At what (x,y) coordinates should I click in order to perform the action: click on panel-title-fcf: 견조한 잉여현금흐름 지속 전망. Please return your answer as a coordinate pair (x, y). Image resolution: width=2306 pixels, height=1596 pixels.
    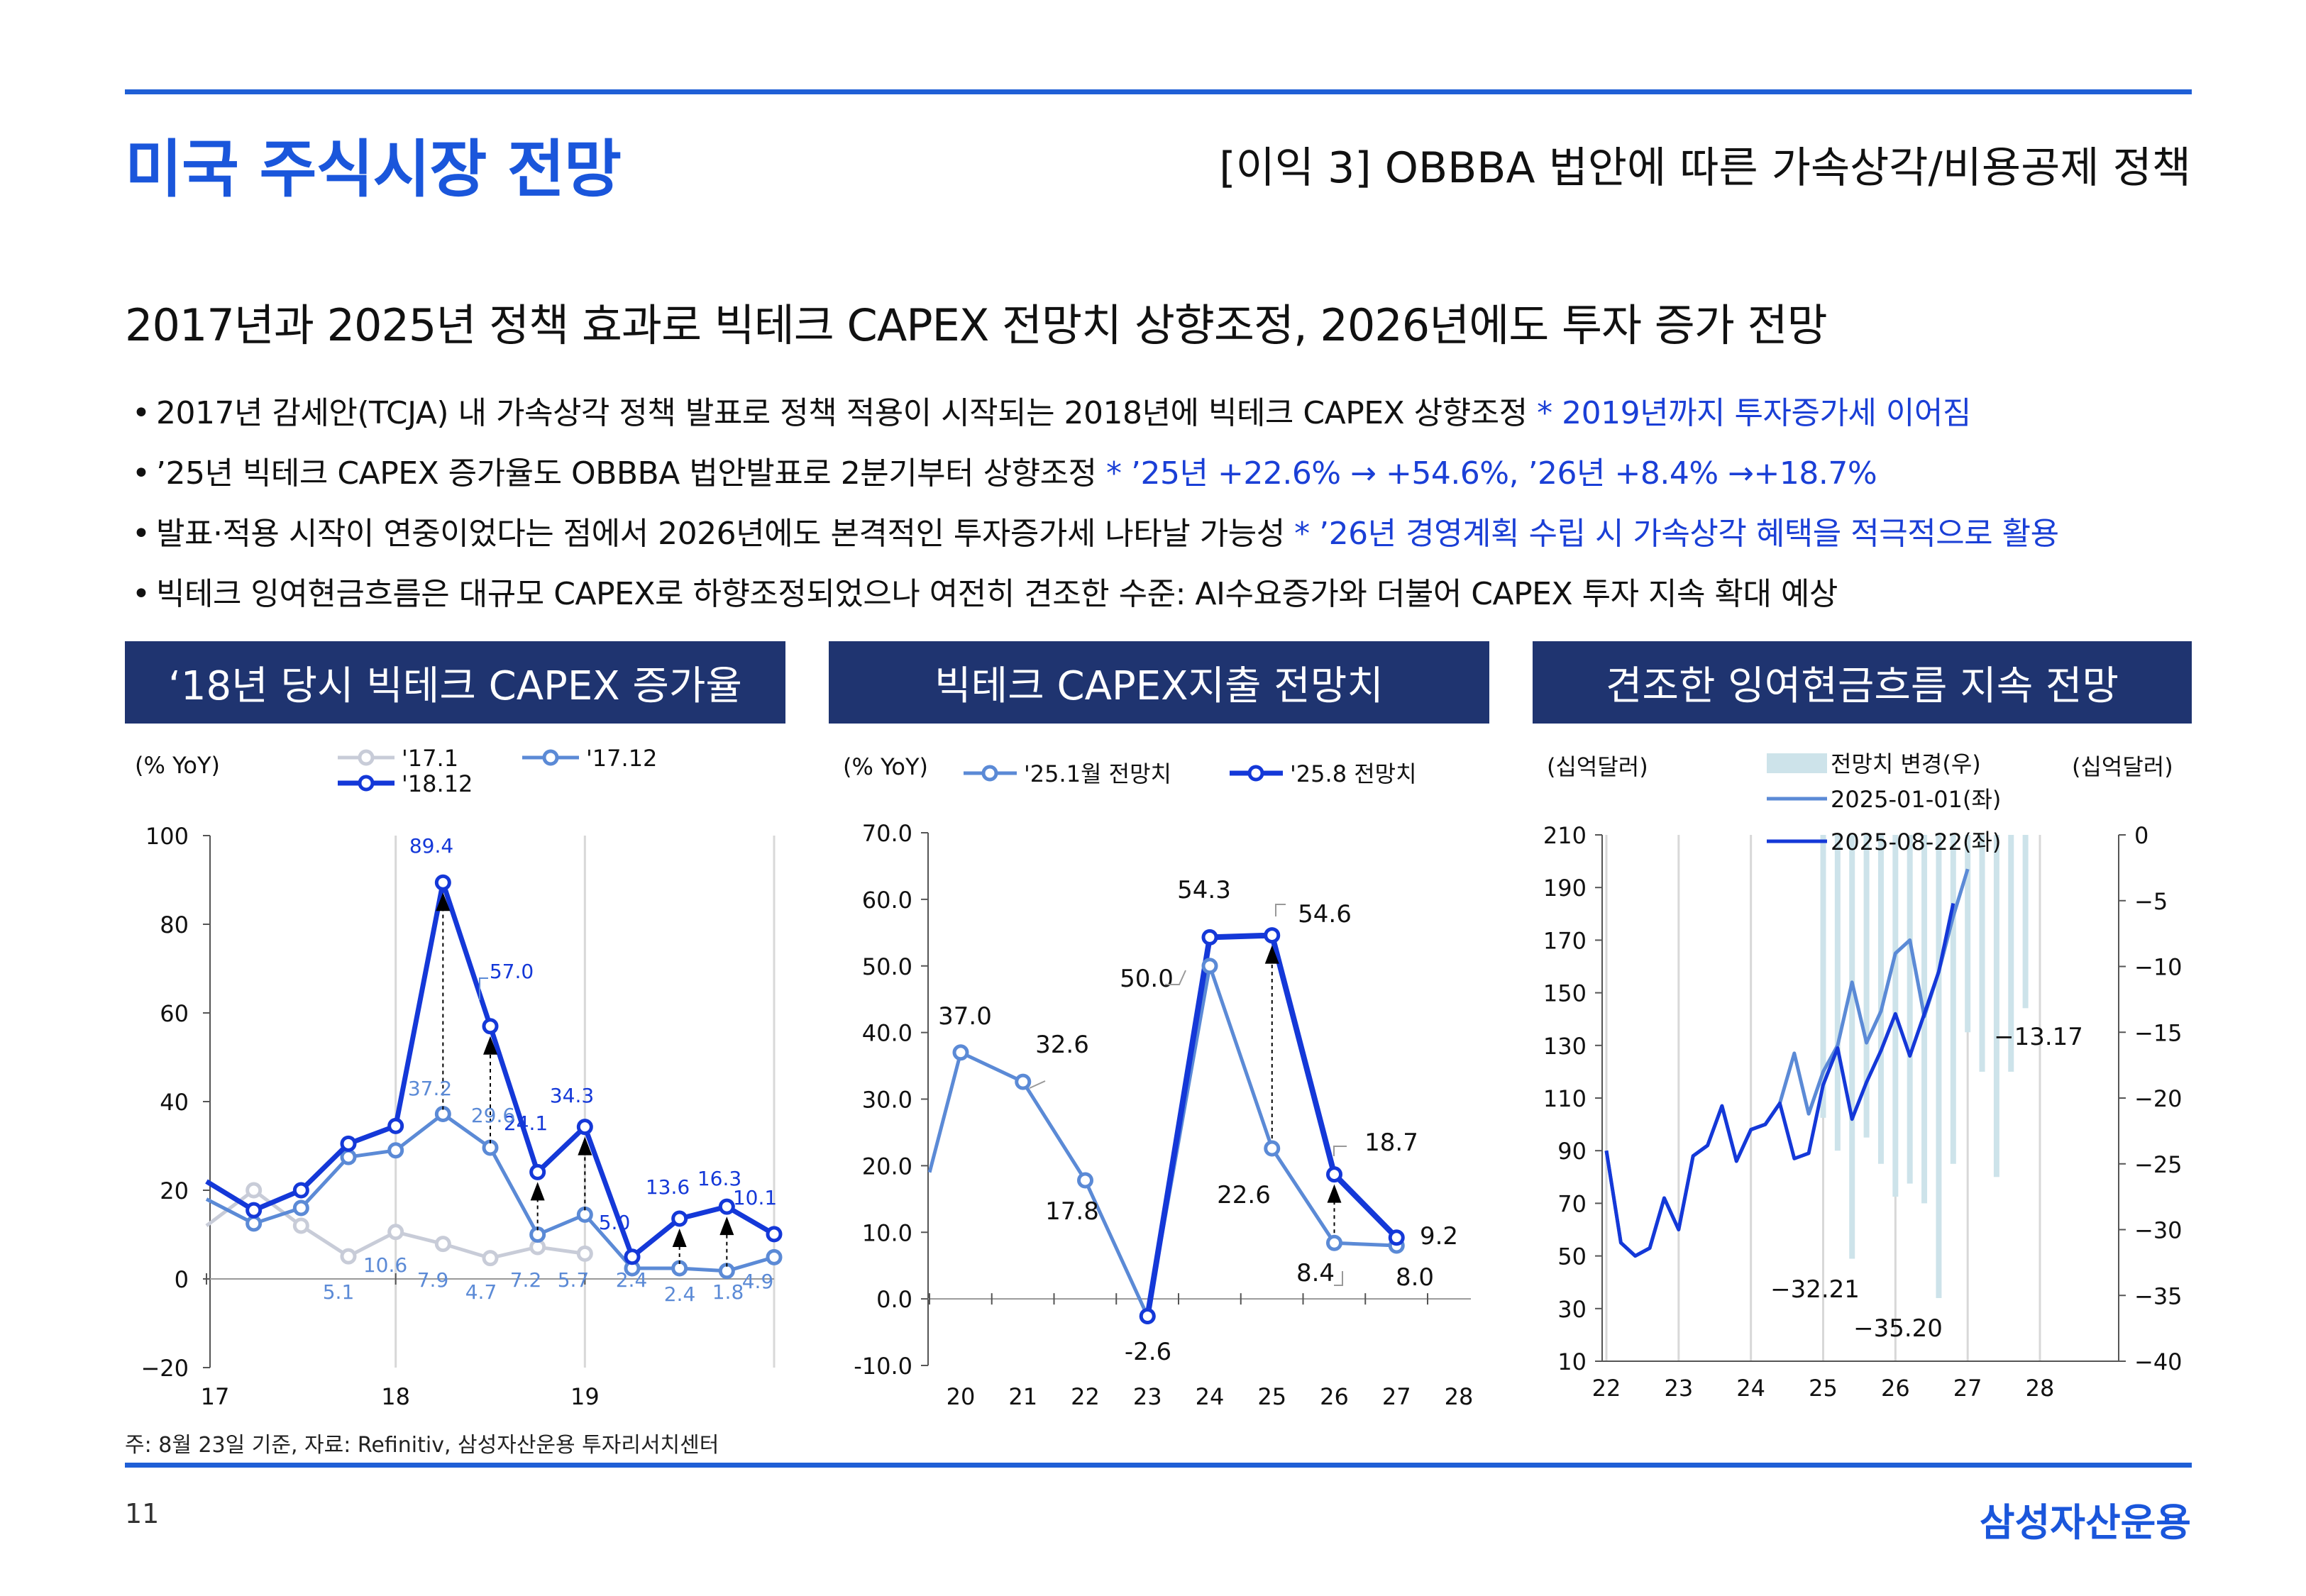
    Looking at the image, I should click on (1862, 682).